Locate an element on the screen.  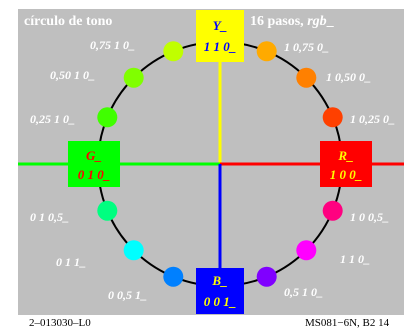
dot-label: 0 1 1_ is located at coordinates (71, 262).